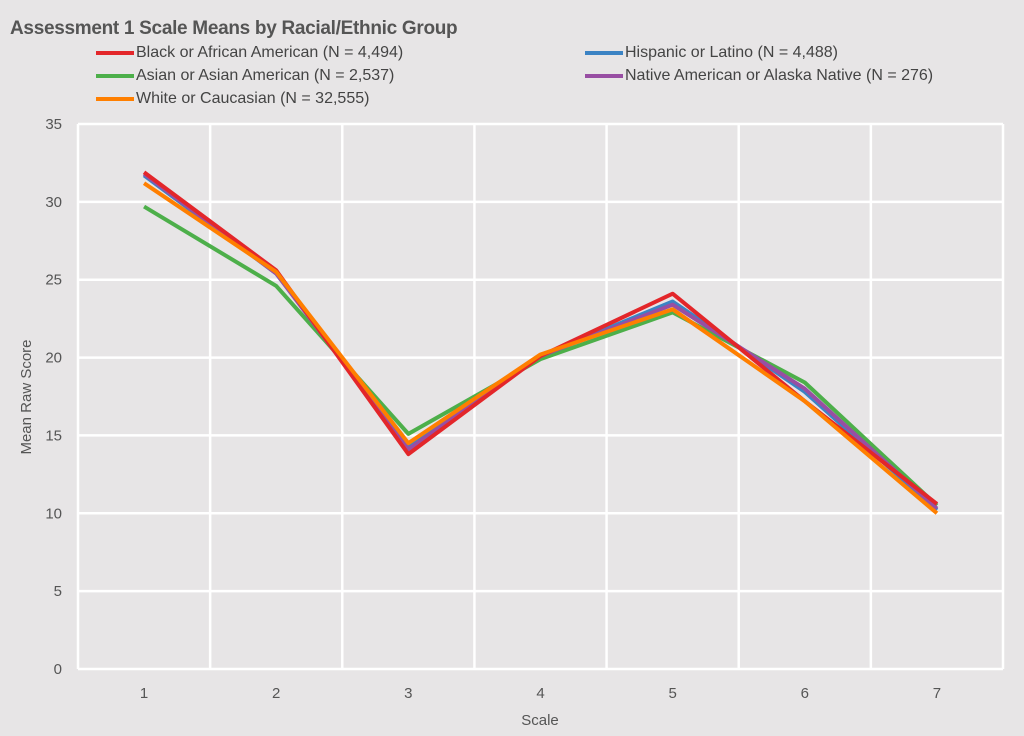 Image resolution: width=1024 pixels, height=736 pixels. What do you see at coordinates (58, 669) in the screenshot?
I see `y-tick-label: 0` at bounding box center [58, 669].